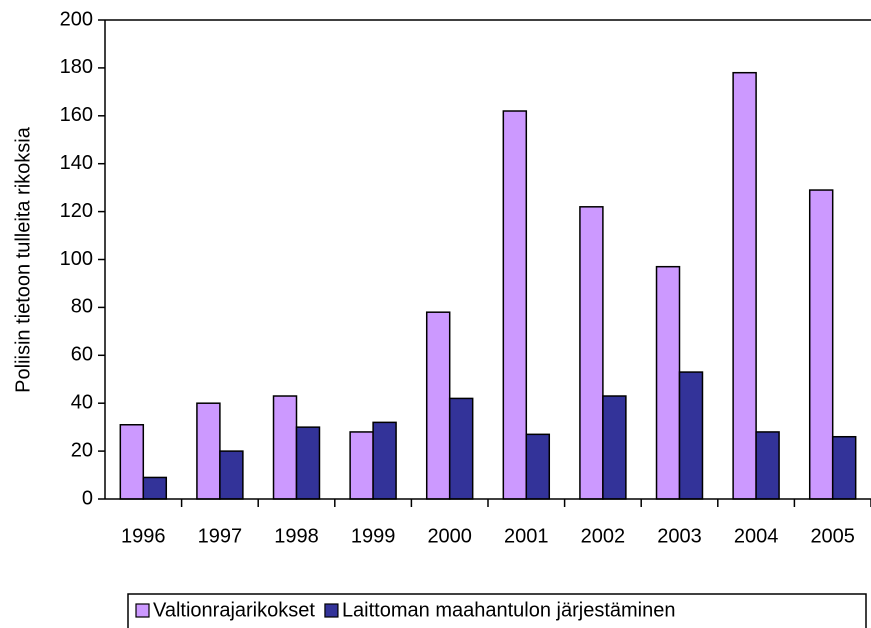  I want to click on legend-label: Laittoman maahantulon järjestäminen, so click(509, 610).